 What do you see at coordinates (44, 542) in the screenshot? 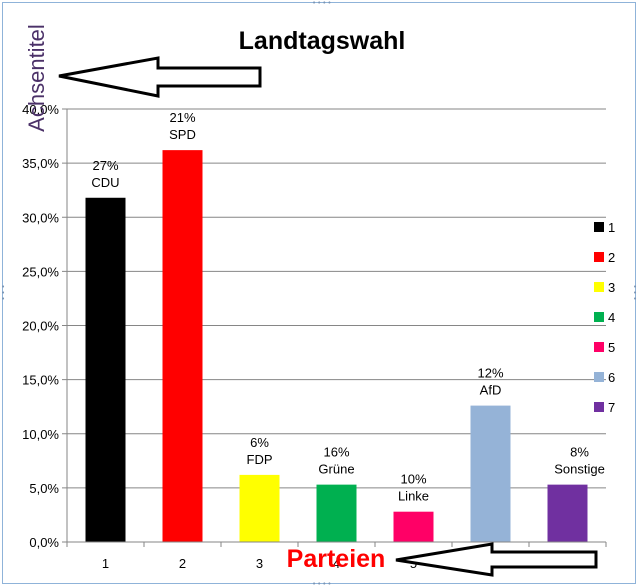
I see `y-tick-label: 0,0%` at bounding box center [44, 542].